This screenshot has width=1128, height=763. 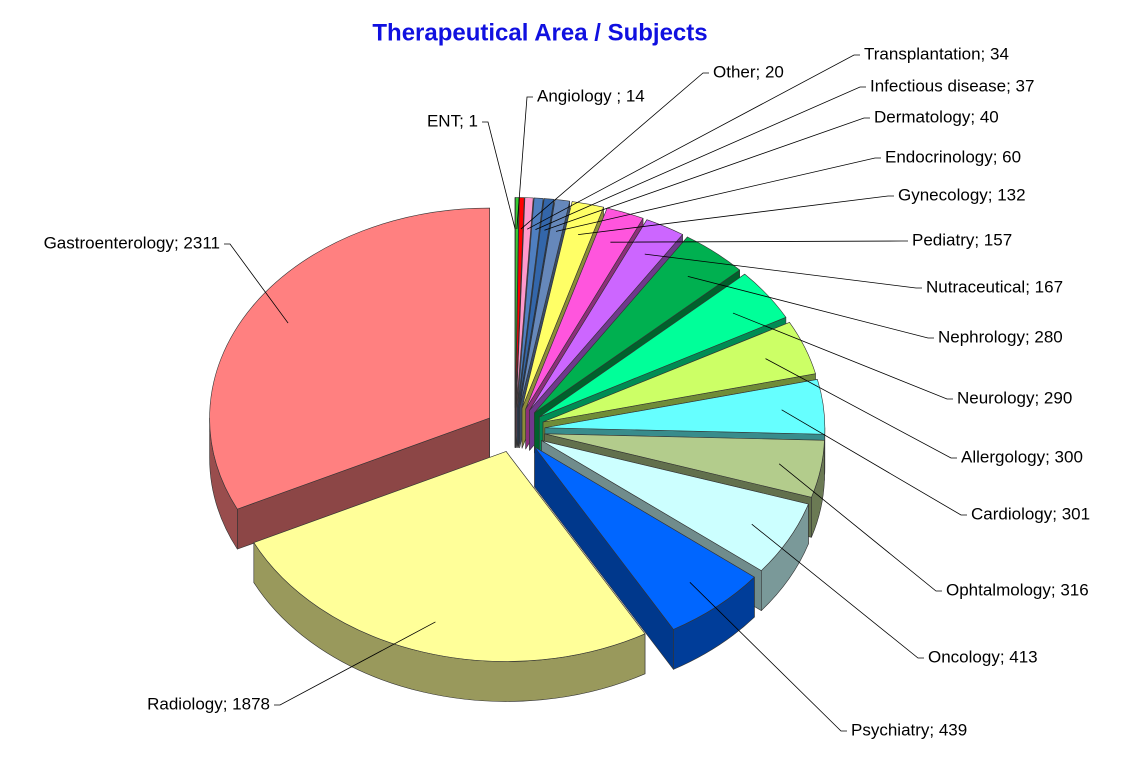 What do you see at coordinates (1000, 336) in the screenshot?
I see `data-label: Nephrology; 280` at bounding box center [1000, 336].